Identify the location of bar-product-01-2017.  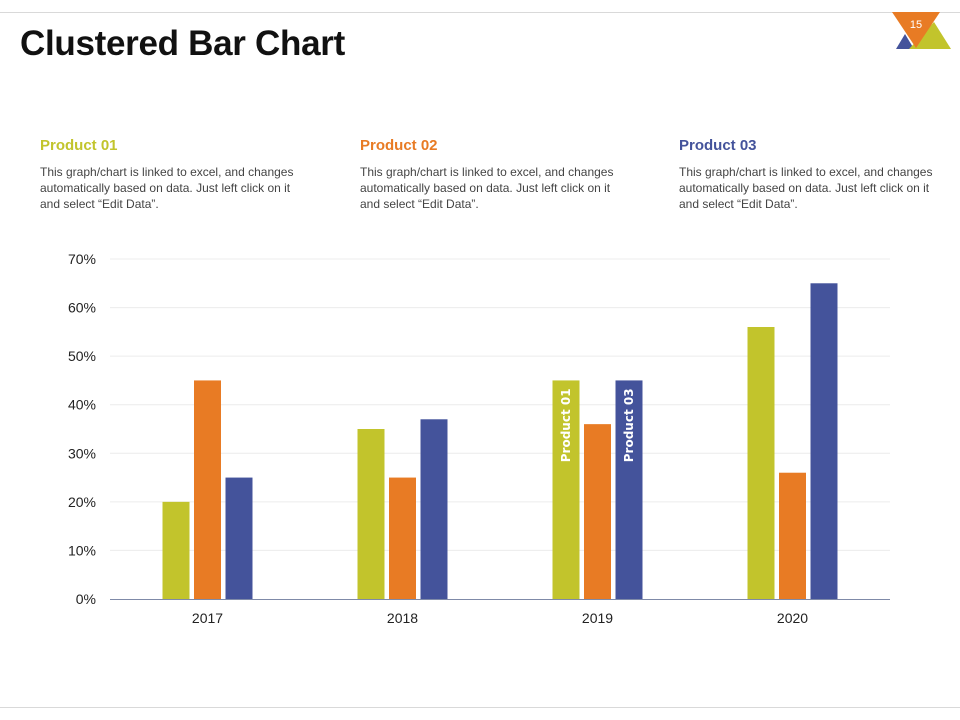
(176, 550).